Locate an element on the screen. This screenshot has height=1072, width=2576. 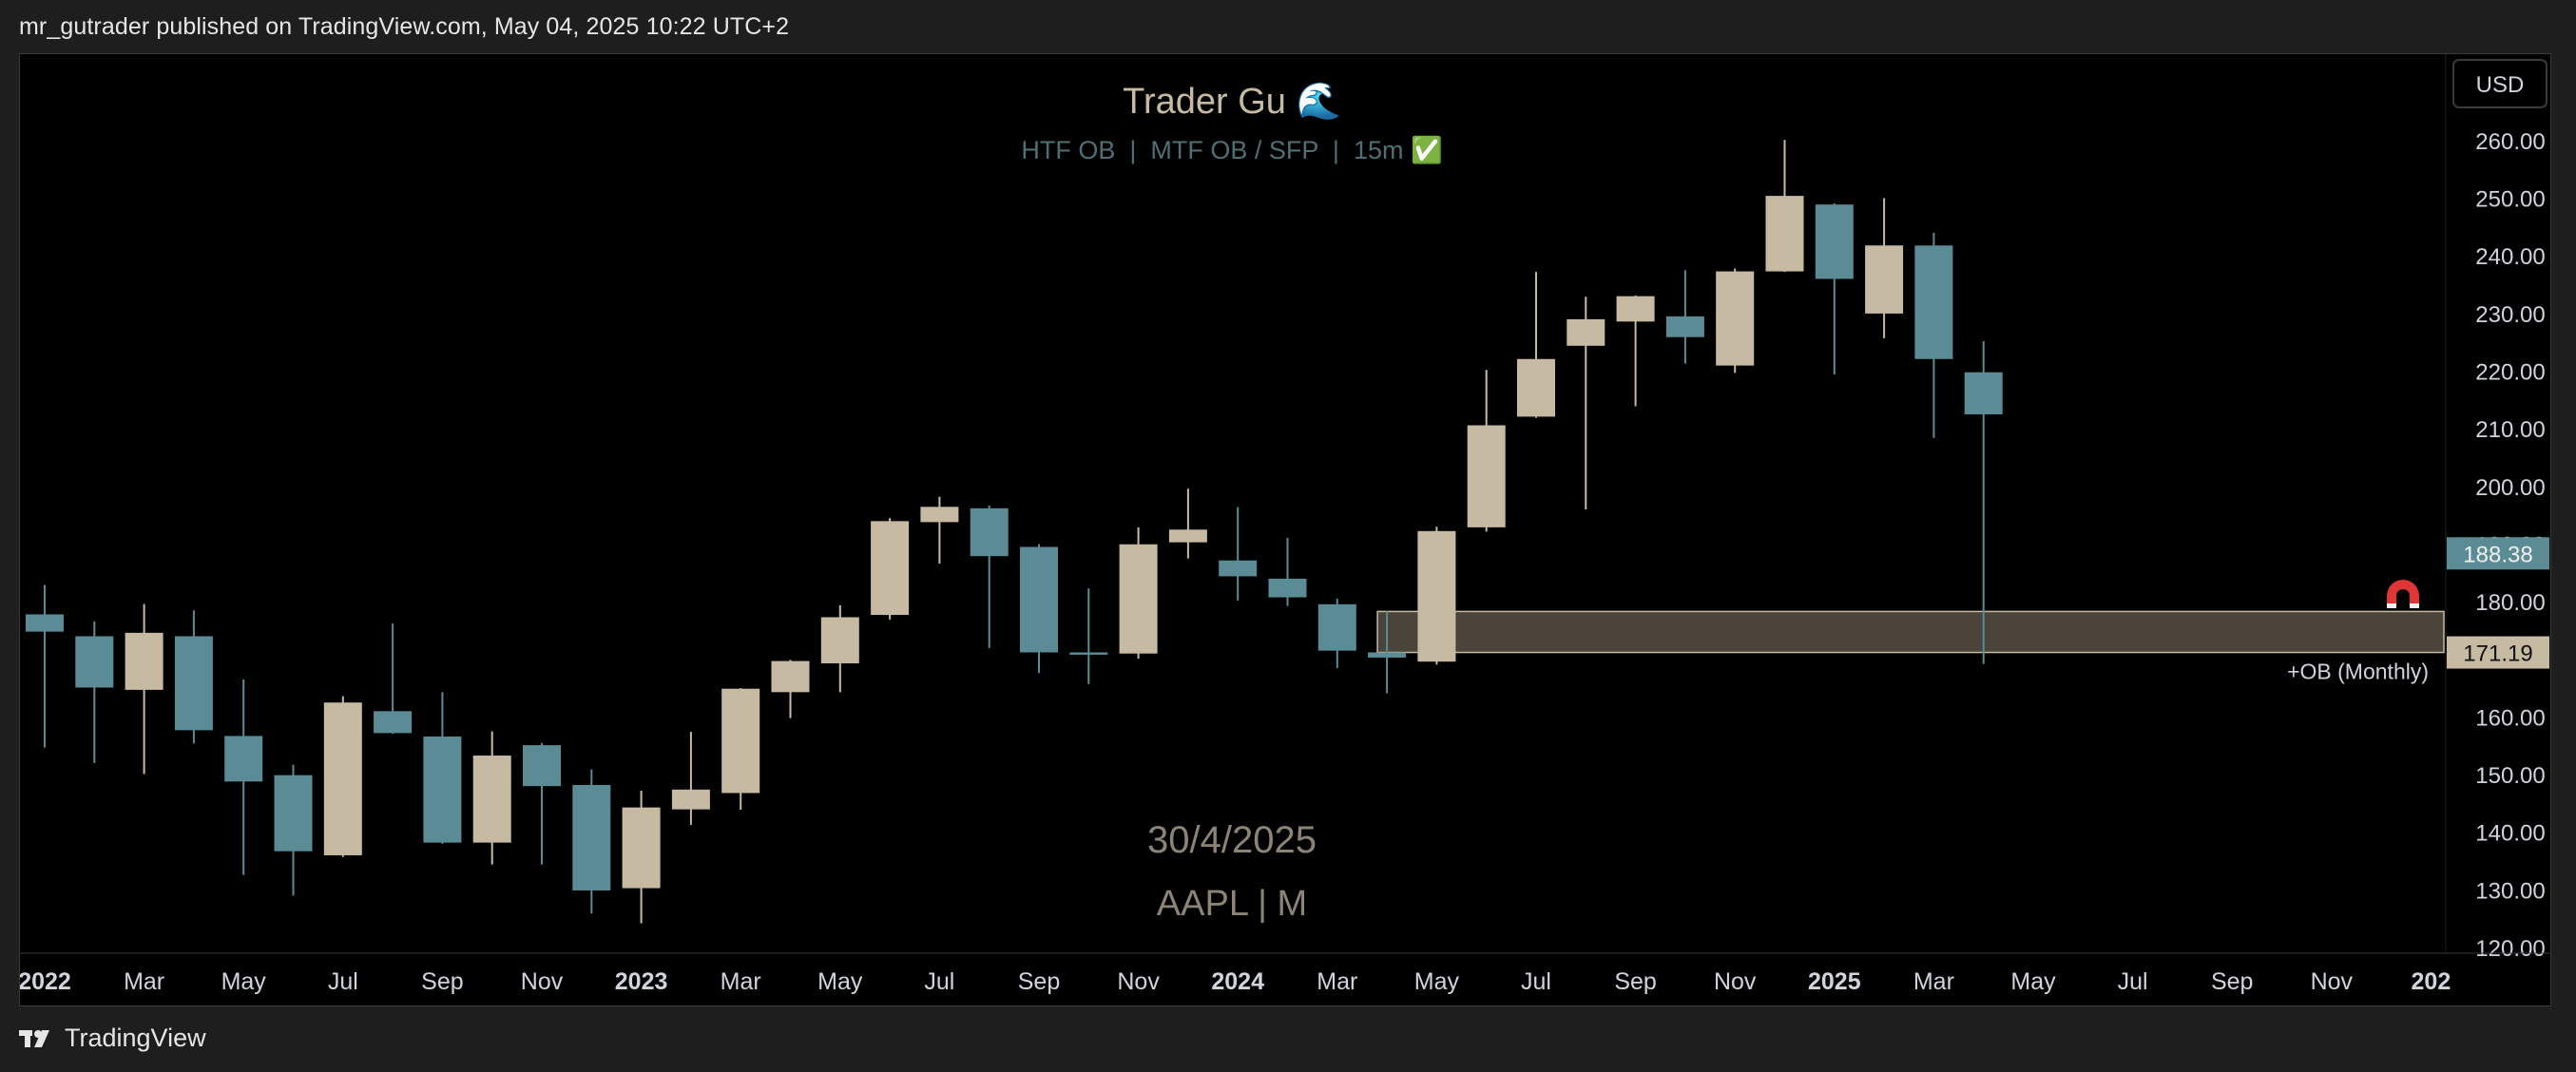
price-label: 188.38 is located at coordinates (2497, 555).